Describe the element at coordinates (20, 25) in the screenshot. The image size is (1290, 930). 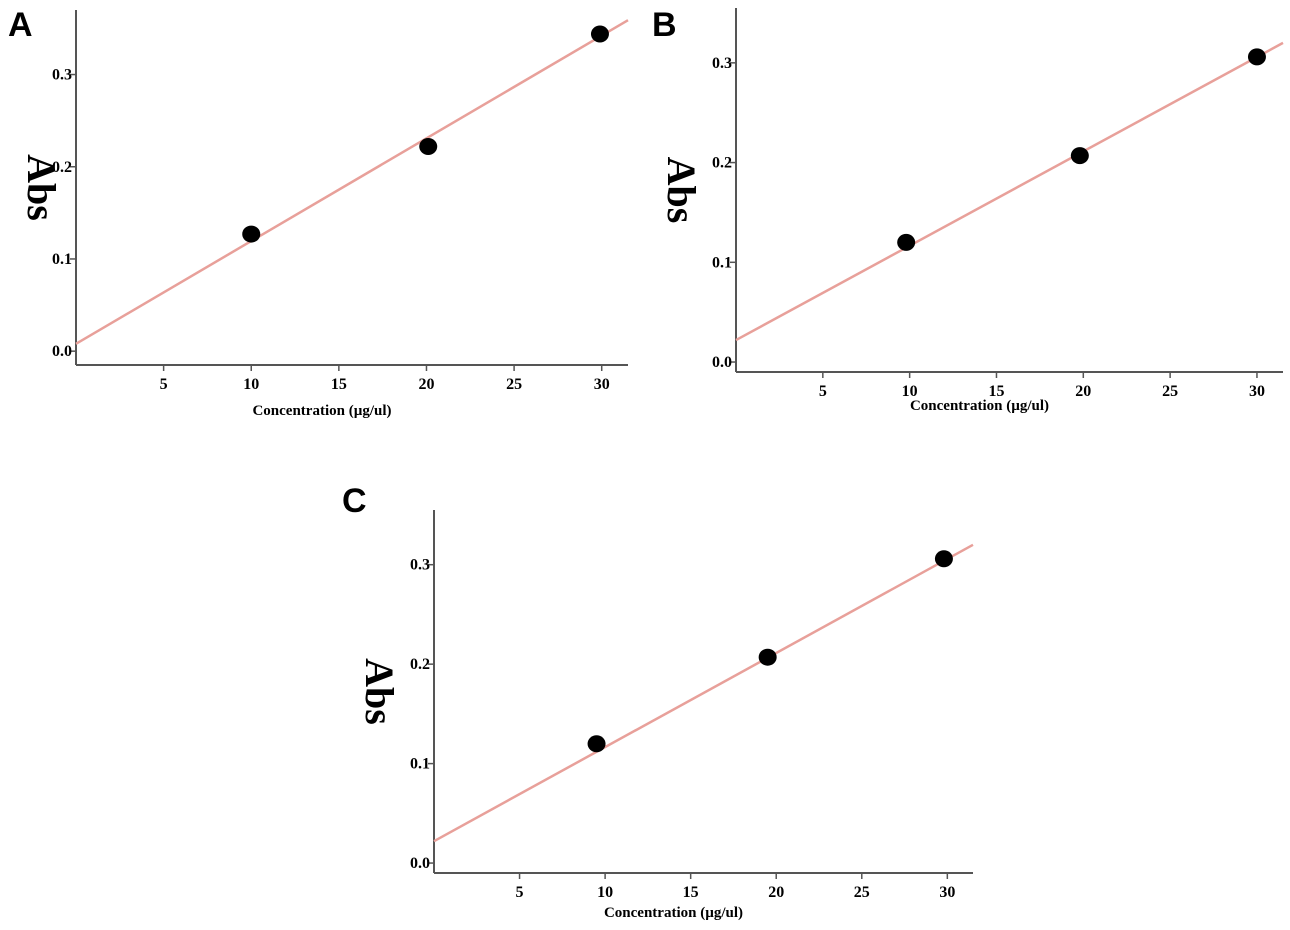
I see `panel-letter: A` at that location.